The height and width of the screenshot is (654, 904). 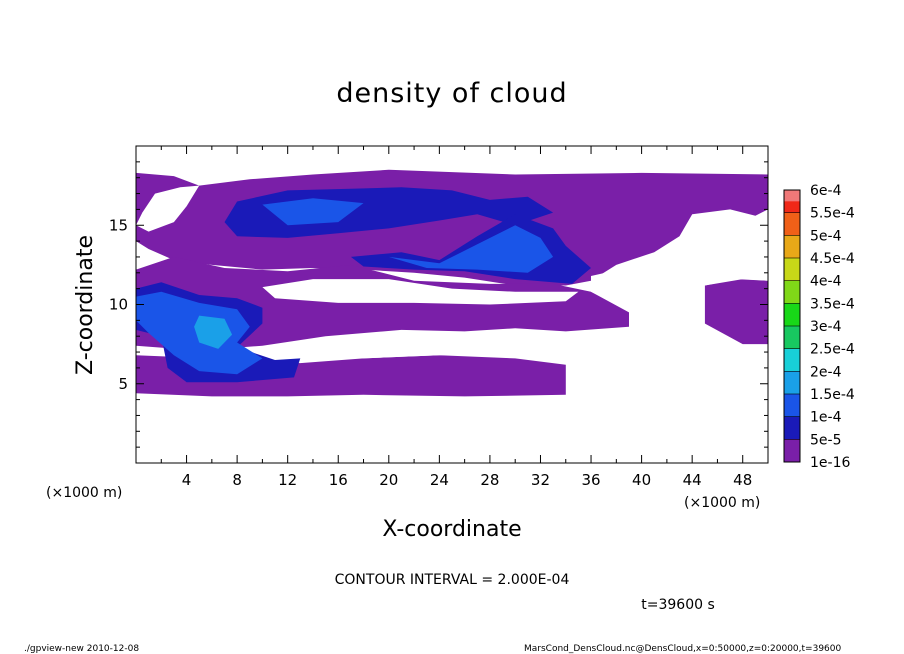 I want to click on colorbar-label: 1e-16, so click(x=830, y=463).